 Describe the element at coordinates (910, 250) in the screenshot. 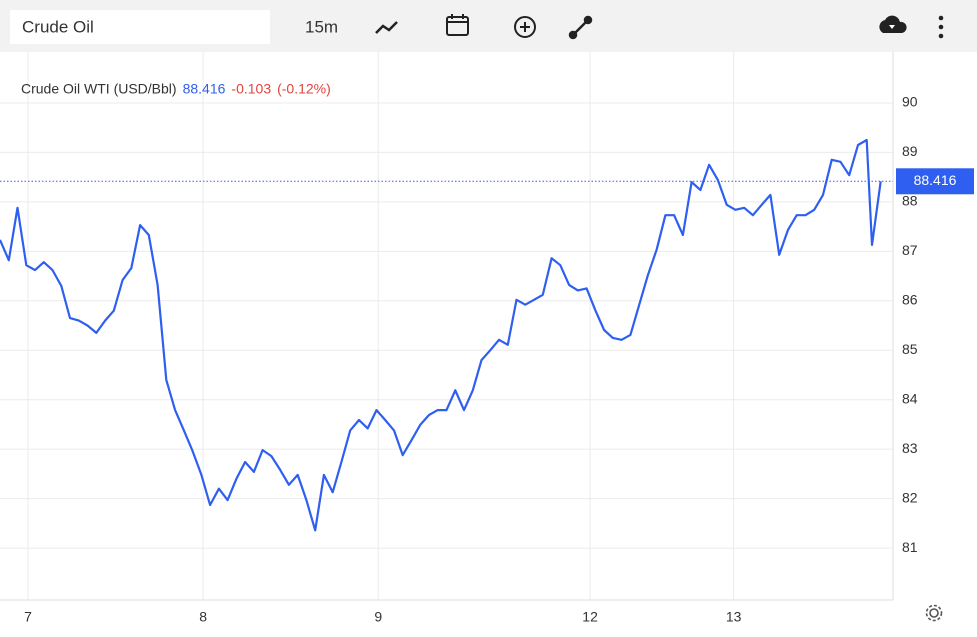

I see `y-tick-label: 87` at that location.